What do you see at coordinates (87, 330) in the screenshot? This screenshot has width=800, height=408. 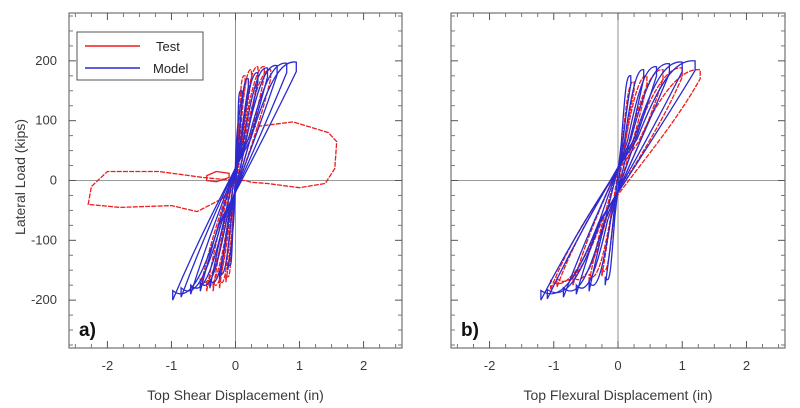 I see `panel-label: a)` at bounding box center [87, 330].